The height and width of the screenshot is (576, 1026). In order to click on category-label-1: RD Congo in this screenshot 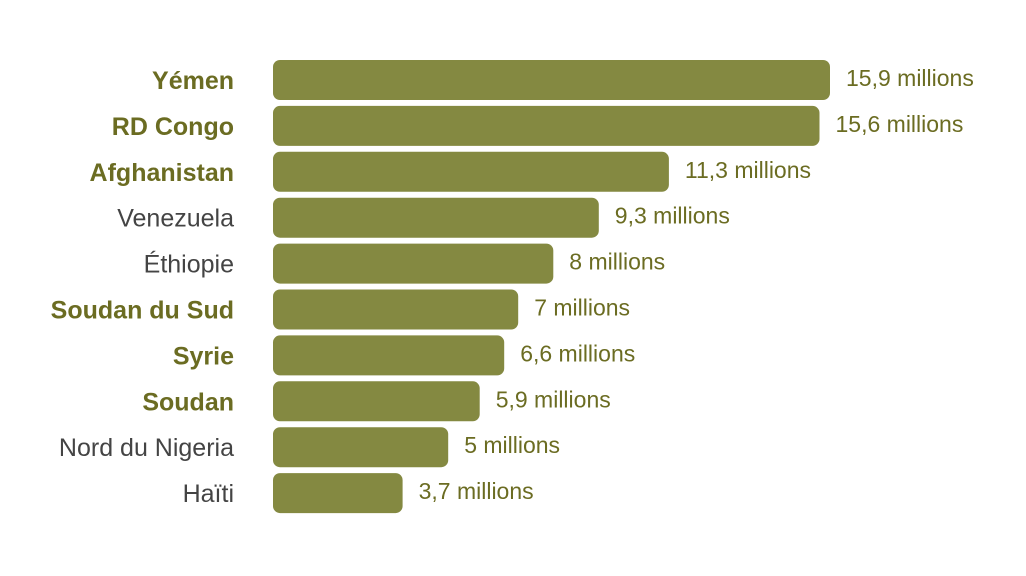, I will do `click(173, 127)`.